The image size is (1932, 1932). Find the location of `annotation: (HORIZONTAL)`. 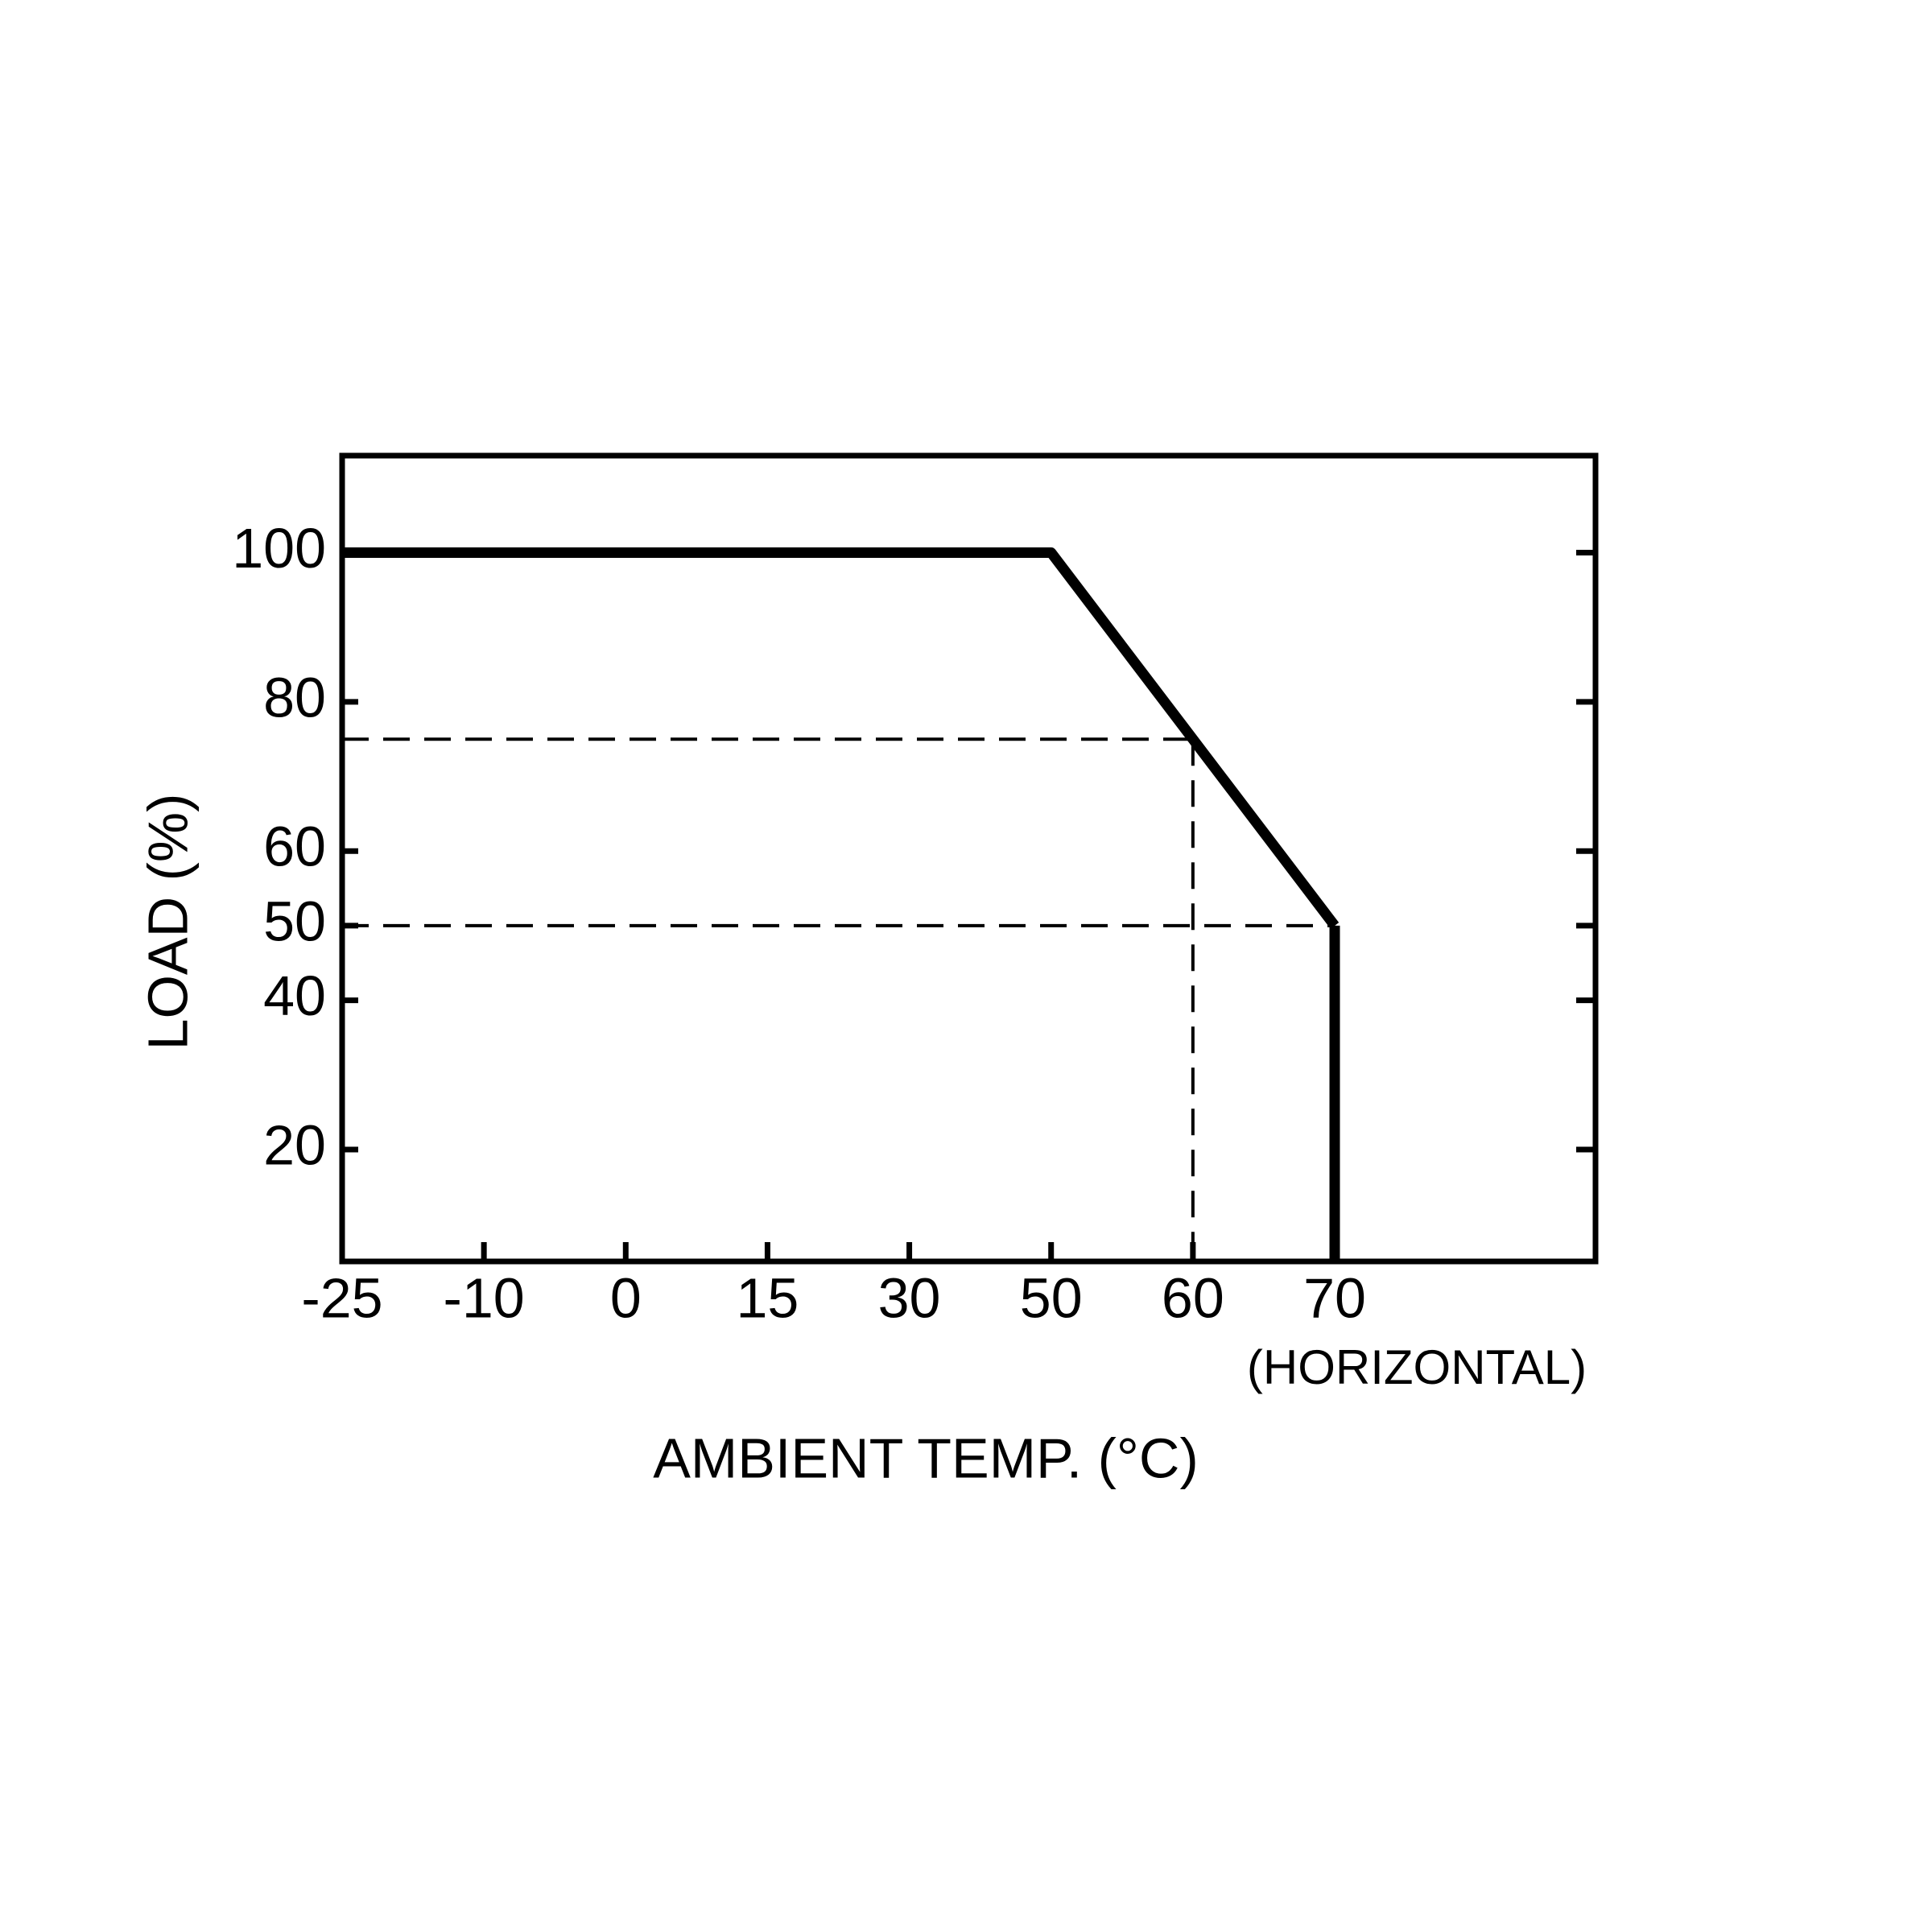

annotation: (HORIZONTAL) is located at coordinates (1417, 1367).